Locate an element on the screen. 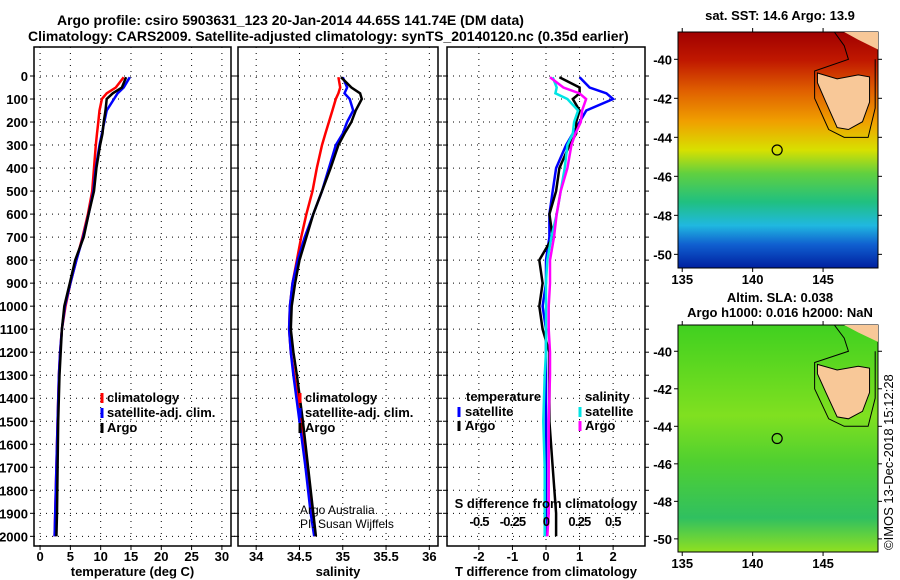  y-tick-label: 1100 is located at coordinates (14, 329).